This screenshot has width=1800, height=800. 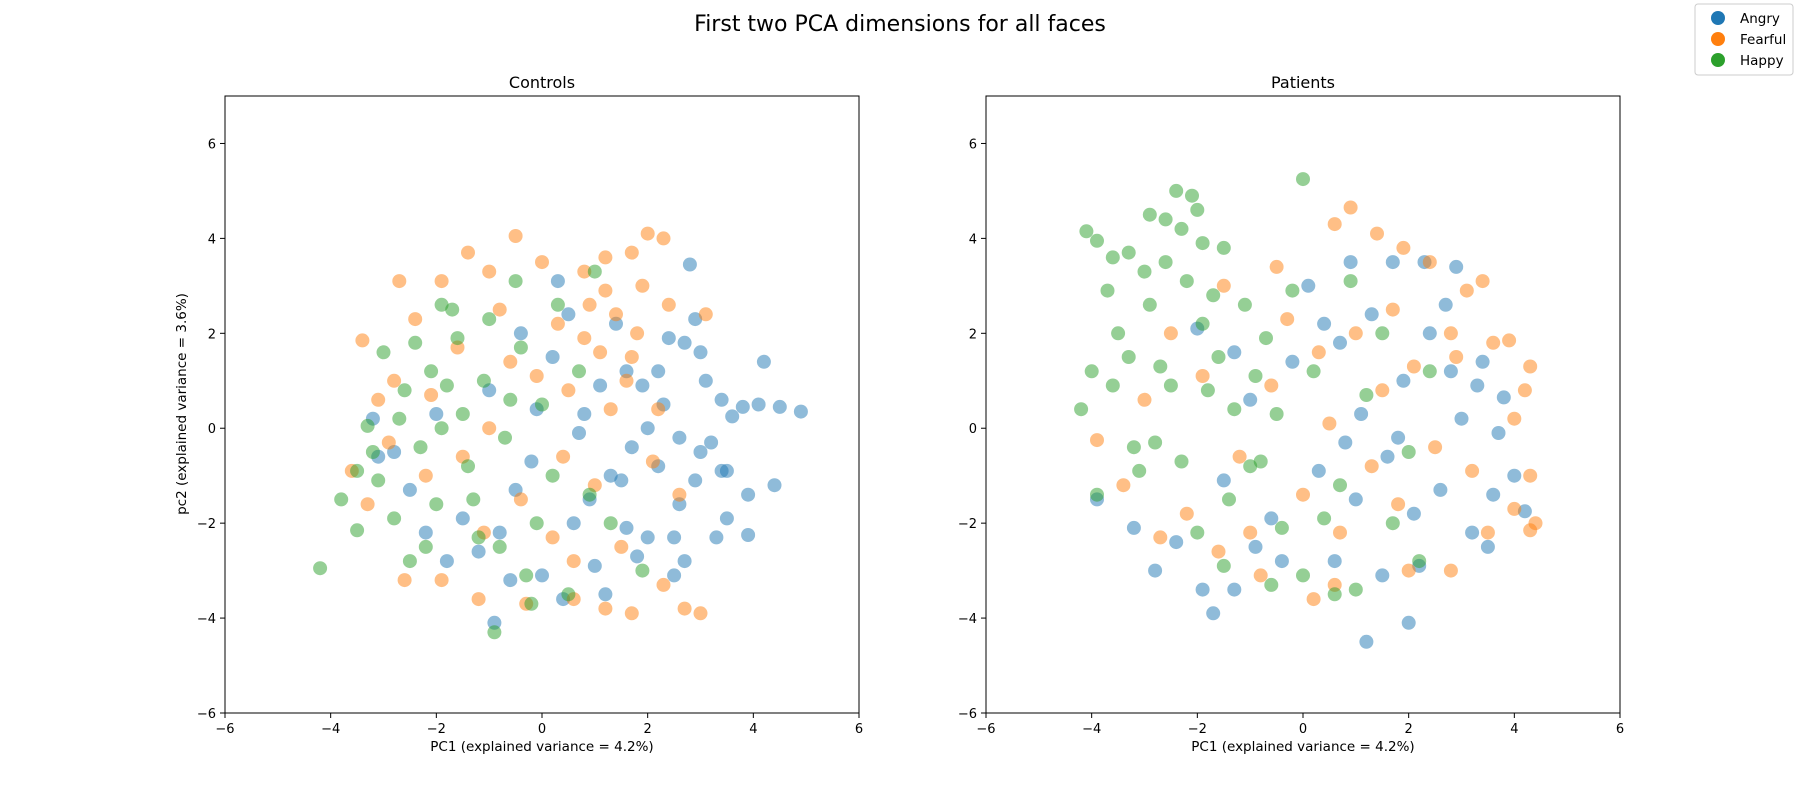 What do you see at coordinates (212, 239) in the screenshot?
I see `y-tick-label: 4` at bounding box center [212, 239].